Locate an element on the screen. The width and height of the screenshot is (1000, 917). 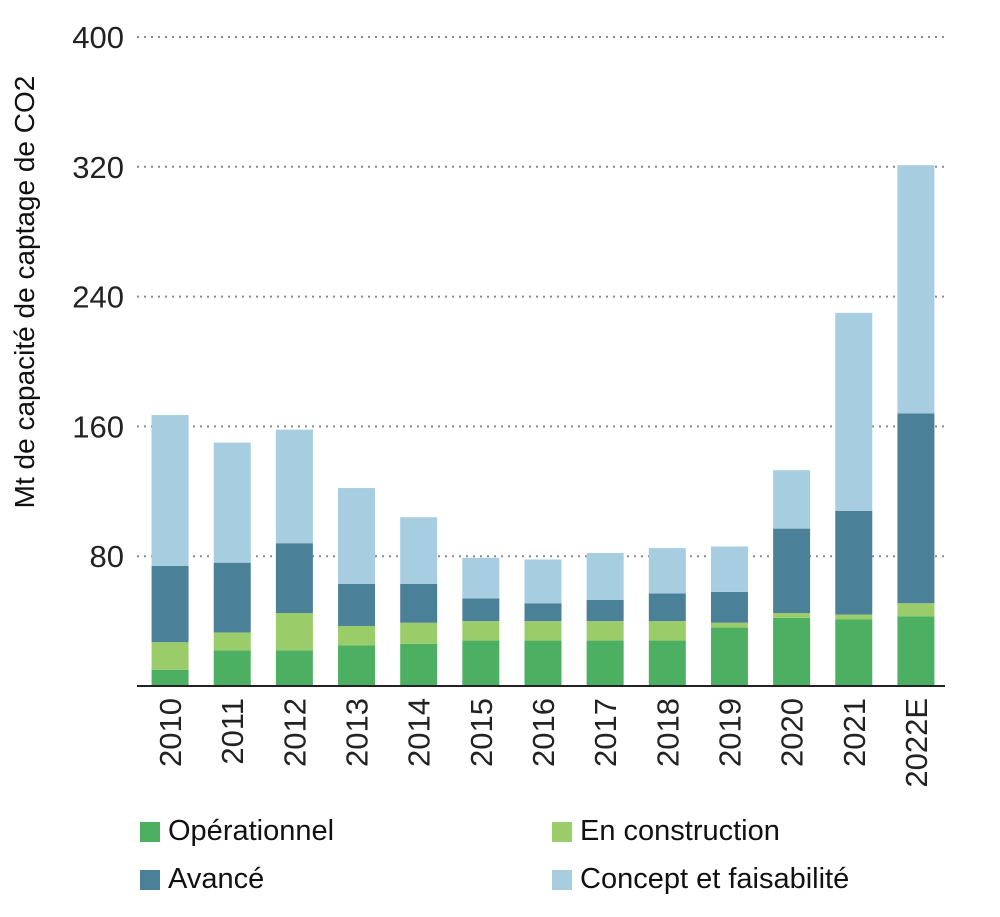
x-tick-label: 2012 is located at coordinates (294, 732).